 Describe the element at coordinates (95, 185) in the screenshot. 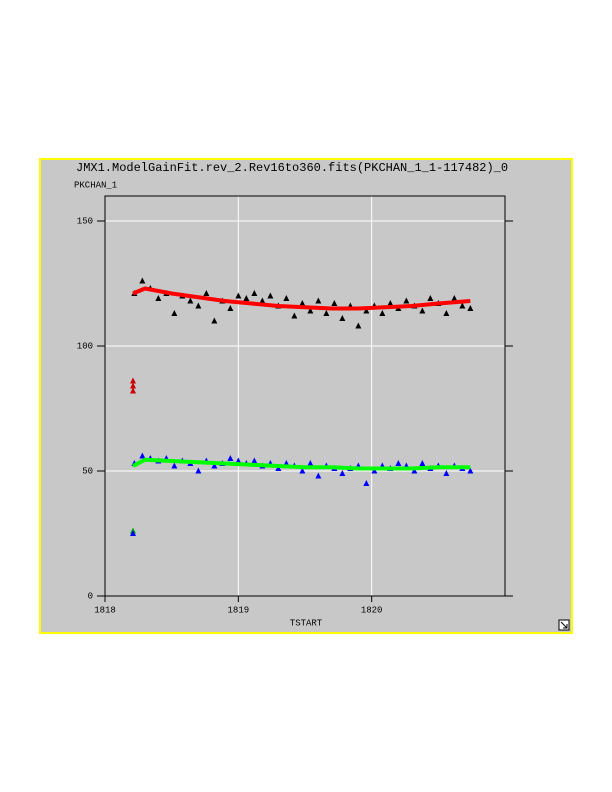

I see `y-axis-label: PKCHAN_1` at that location.